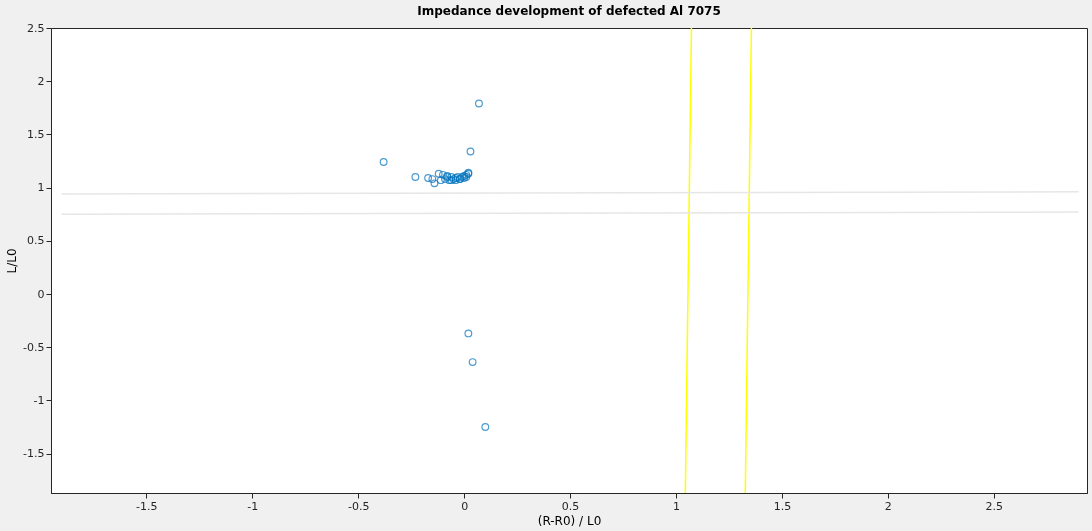  What do you see at coordinates (569, 11) in the screenshot?
I see `chart-title: Impedance development of defected Al 7075` at bounding box center [569, 11].